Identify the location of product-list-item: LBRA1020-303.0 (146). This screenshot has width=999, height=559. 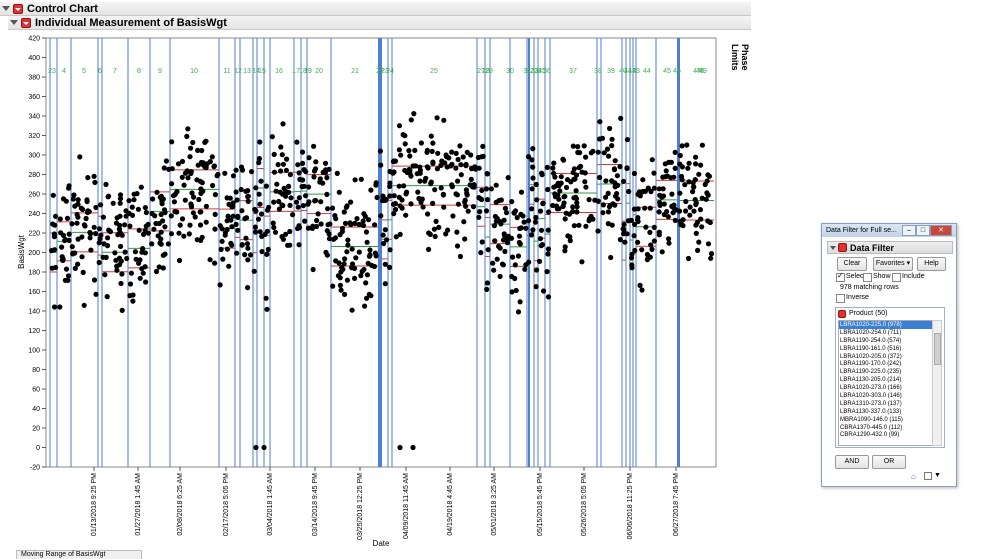
(871, 396).